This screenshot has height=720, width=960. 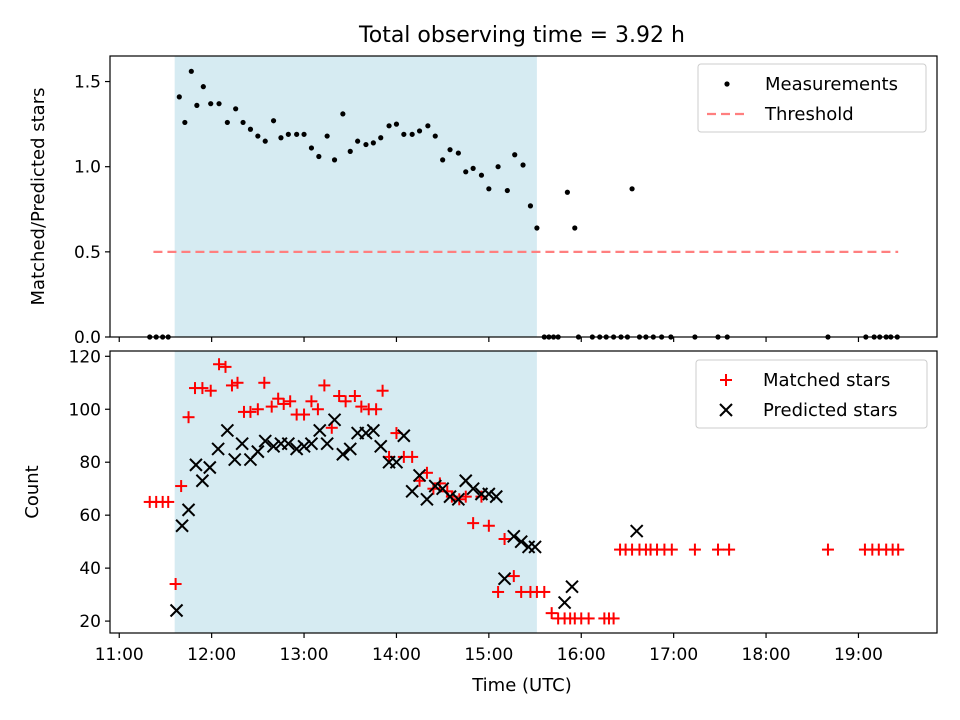 What do you see at coordinates (90, 516) in the screenshot?
I see `bot-y-tick-label: 60` at bounding box center [90, 516].